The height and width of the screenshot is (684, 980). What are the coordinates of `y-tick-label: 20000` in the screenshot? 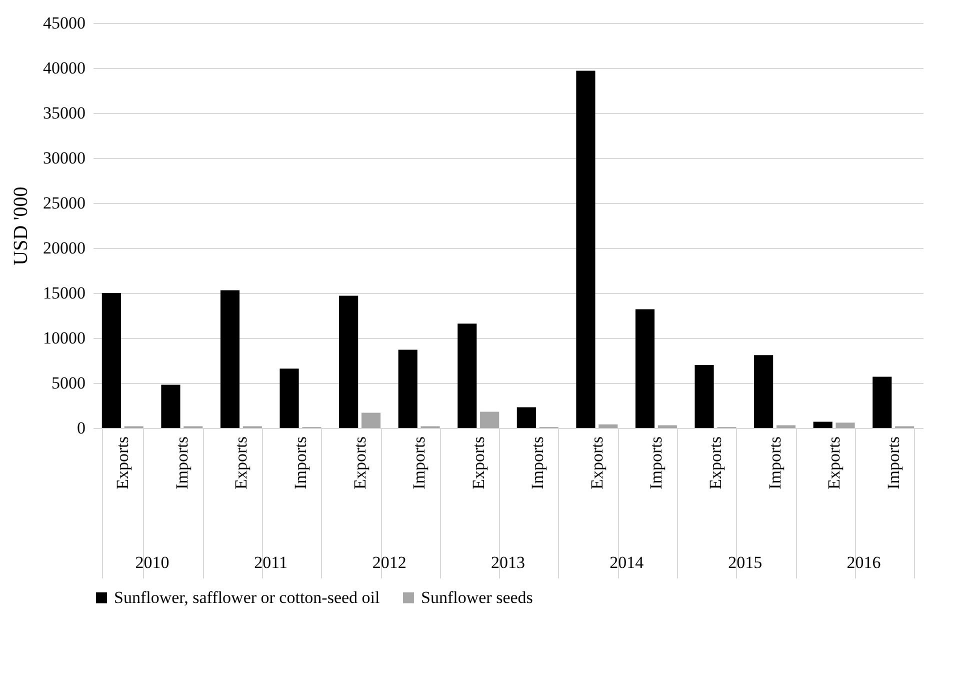 It's located at (64, 248).